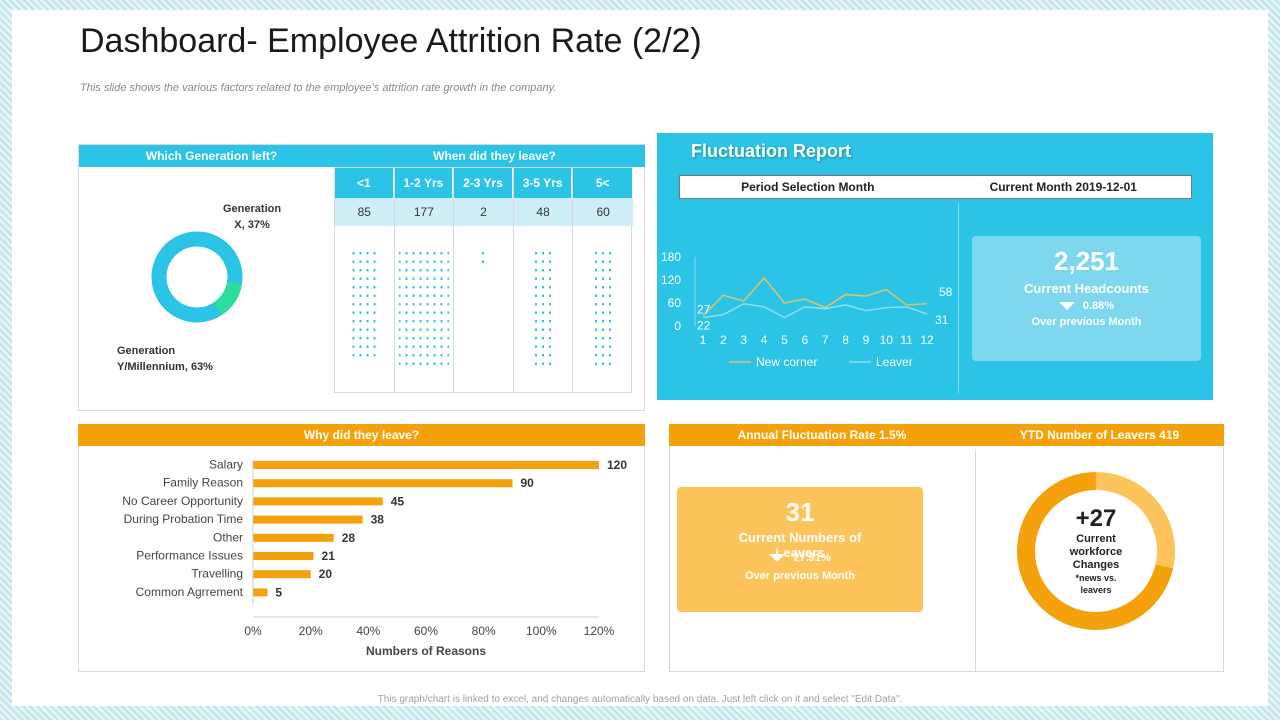  Describe the element at coordinates (800, 558) in the screenshot. I see `leavers-change-row: 27.91%` at that location.